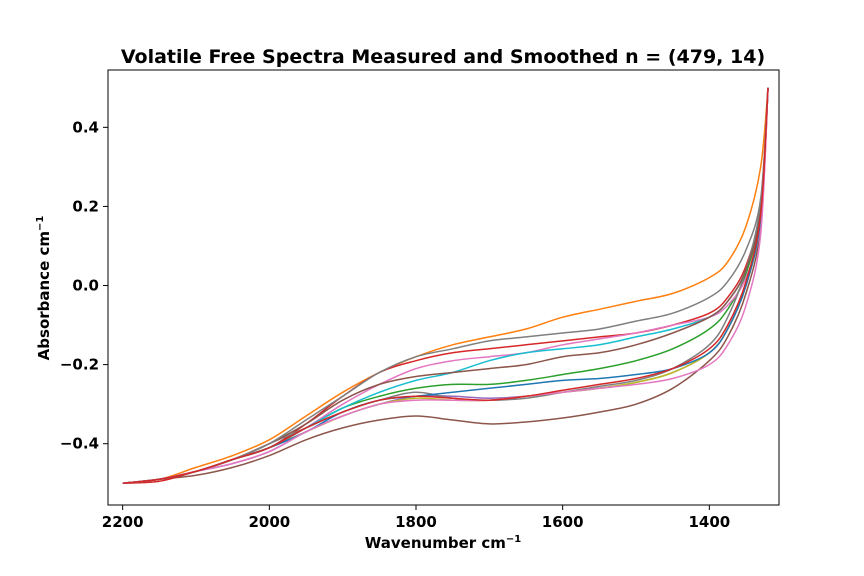 The image size is (864, 576). What do you see at coordinates (416, 522) in the screenshot?
I see `x-tick-label: 1800` at bounding box center [416, 522].